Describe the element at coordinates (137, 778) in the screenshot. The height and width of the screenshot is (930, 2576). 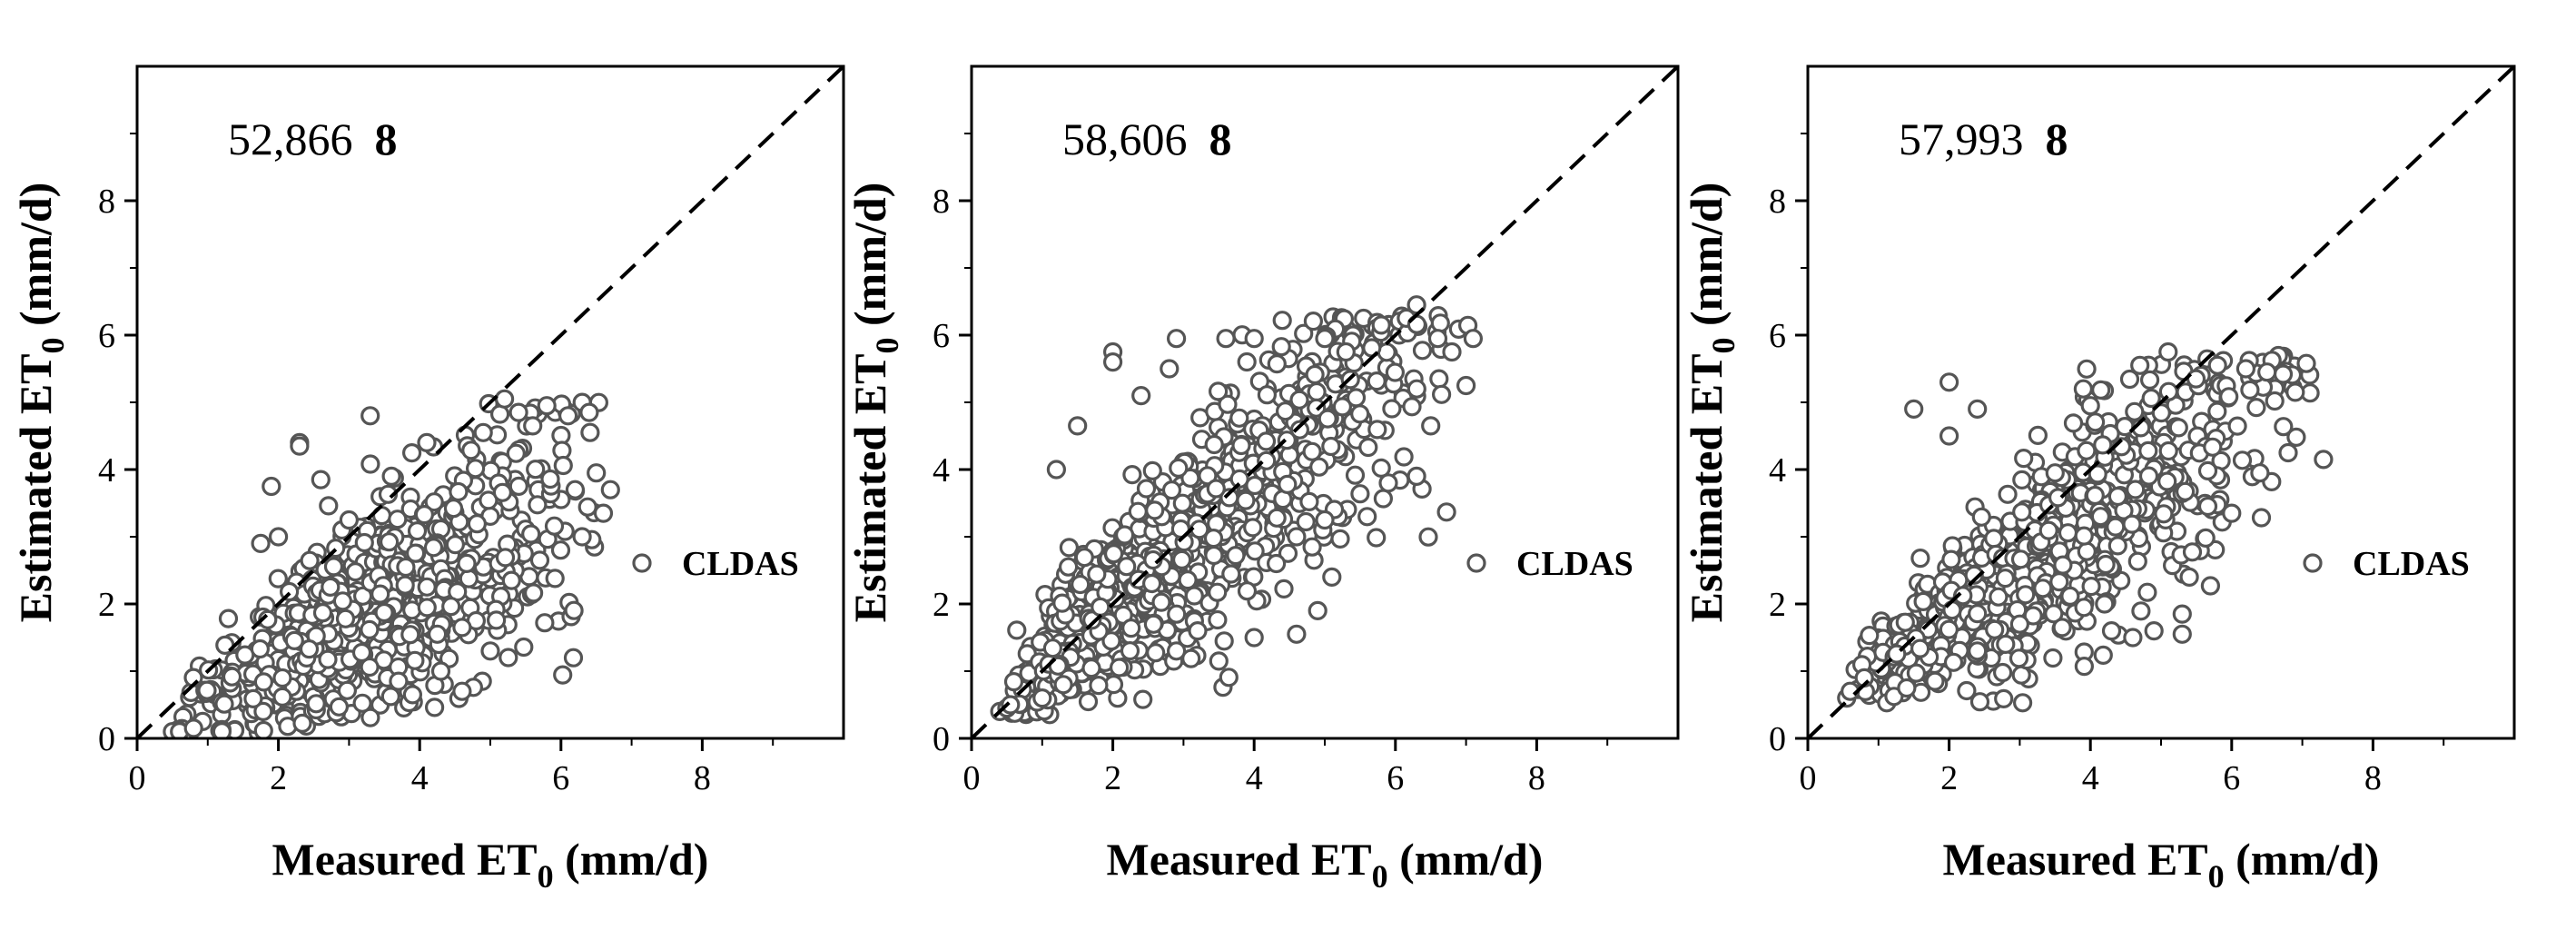
I see `x-tick-label: 0` at that location.